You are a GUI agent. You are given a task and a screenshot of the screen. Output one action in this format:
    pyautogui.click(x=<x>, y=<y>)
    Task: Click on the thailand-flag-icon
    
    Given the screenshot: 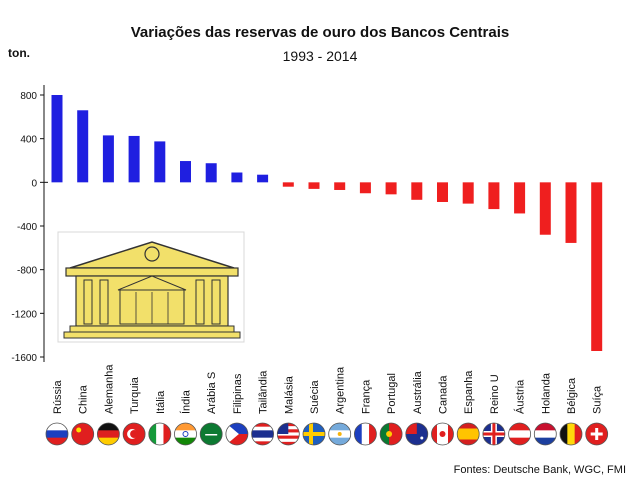 What is the action you would take?
    pyautogui.click(x=263, y=434)
    